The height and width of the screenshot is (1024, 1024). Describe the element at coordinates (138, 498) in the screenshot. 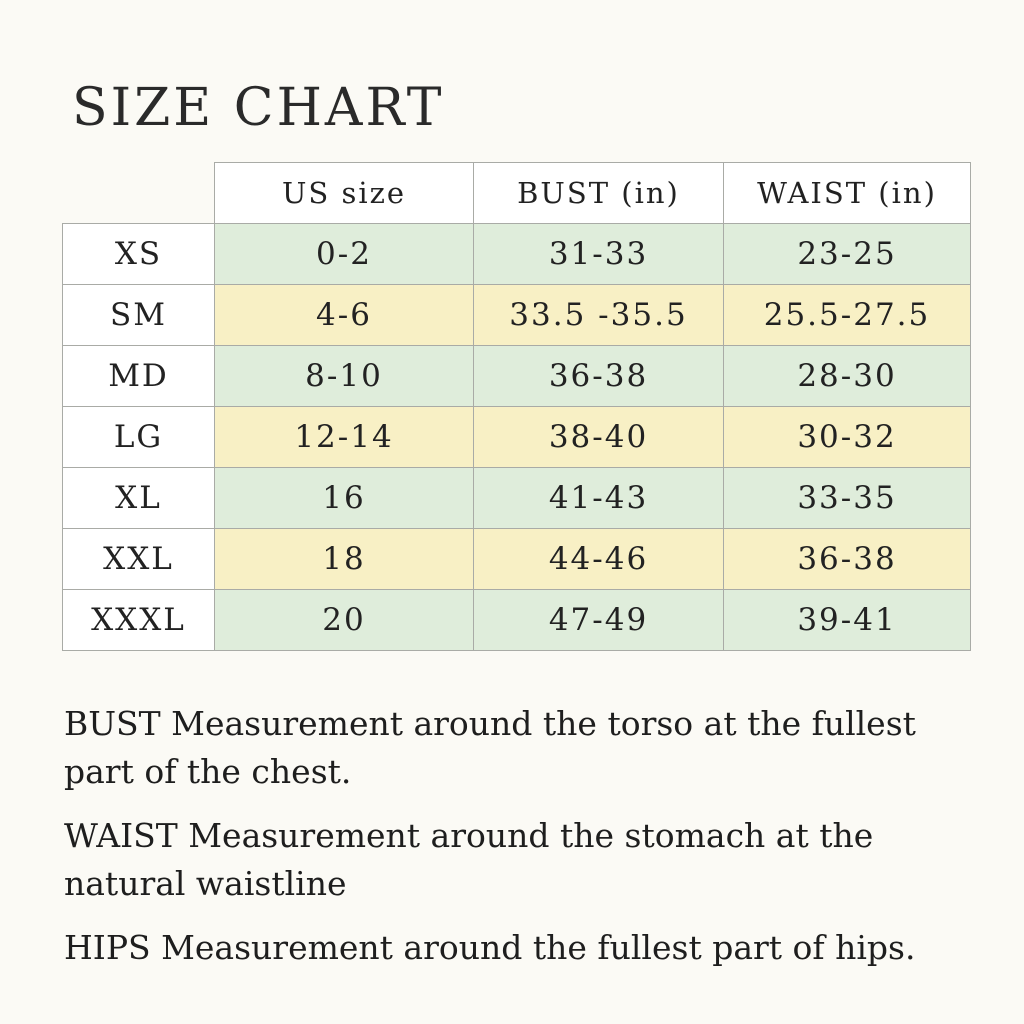

I see `size-cell: XL` at that location.